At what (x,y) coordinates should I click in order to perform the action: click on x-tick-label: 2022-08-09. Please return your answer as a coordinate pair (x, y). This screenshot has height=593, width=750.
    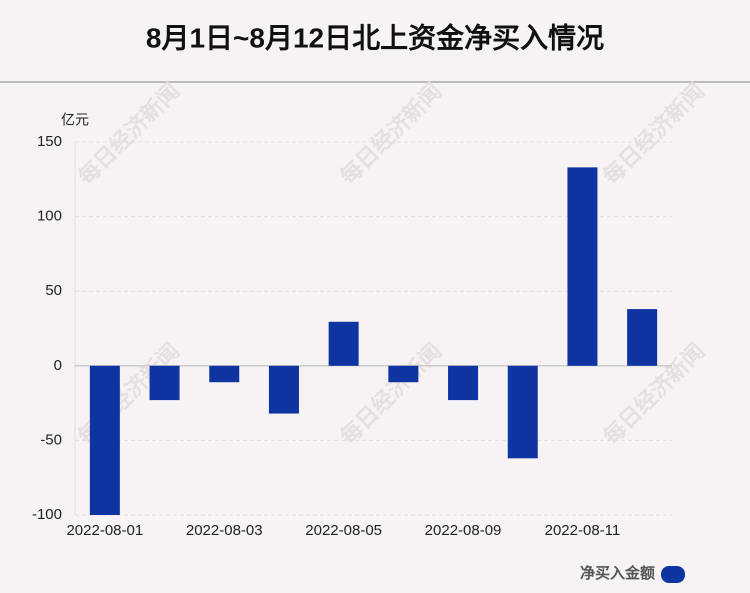
    Looking at the image, I should click on (463, 530).